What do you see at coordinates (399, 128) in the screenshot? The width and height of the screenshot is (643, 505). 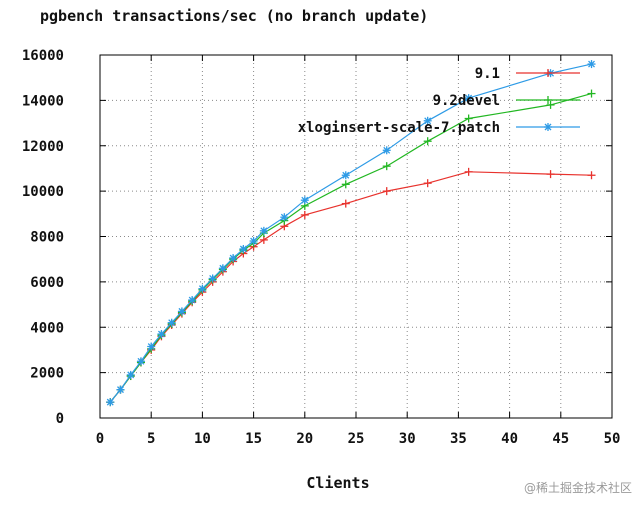 I see `legend-label: xloginsert-scale-7.patch` at bounding box center [399, 128].